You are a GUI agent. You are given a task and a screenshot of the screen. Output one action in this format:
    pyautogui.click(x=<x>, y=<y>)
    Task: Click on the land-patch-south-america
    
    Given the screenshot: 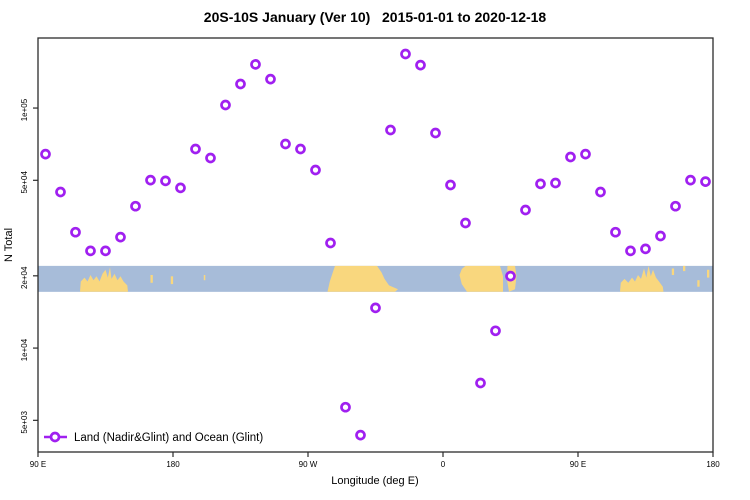 What is the action you would take?
    pyautogui.click(x=362, y=278)
    